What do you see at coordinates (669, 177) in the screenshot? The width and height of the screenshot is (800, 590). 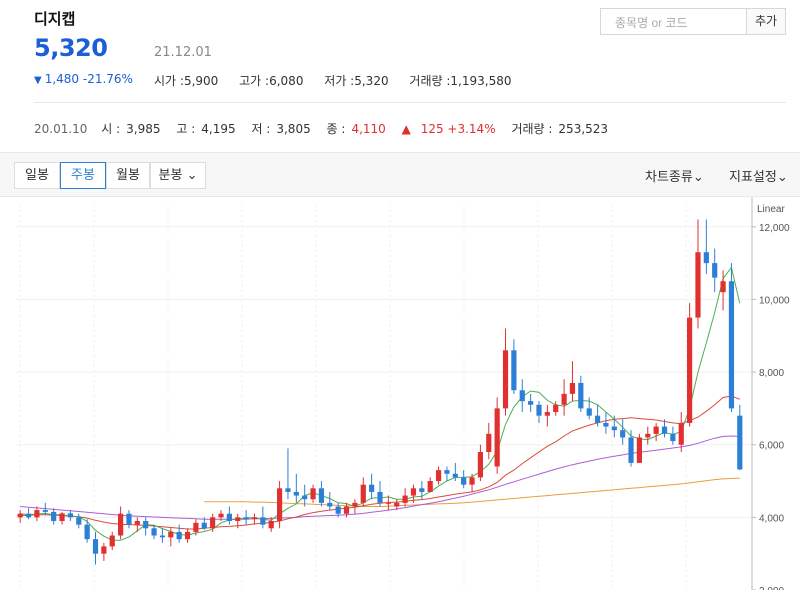 I see `chart-type-label: 차트종류` at bounding box center [669, 177].